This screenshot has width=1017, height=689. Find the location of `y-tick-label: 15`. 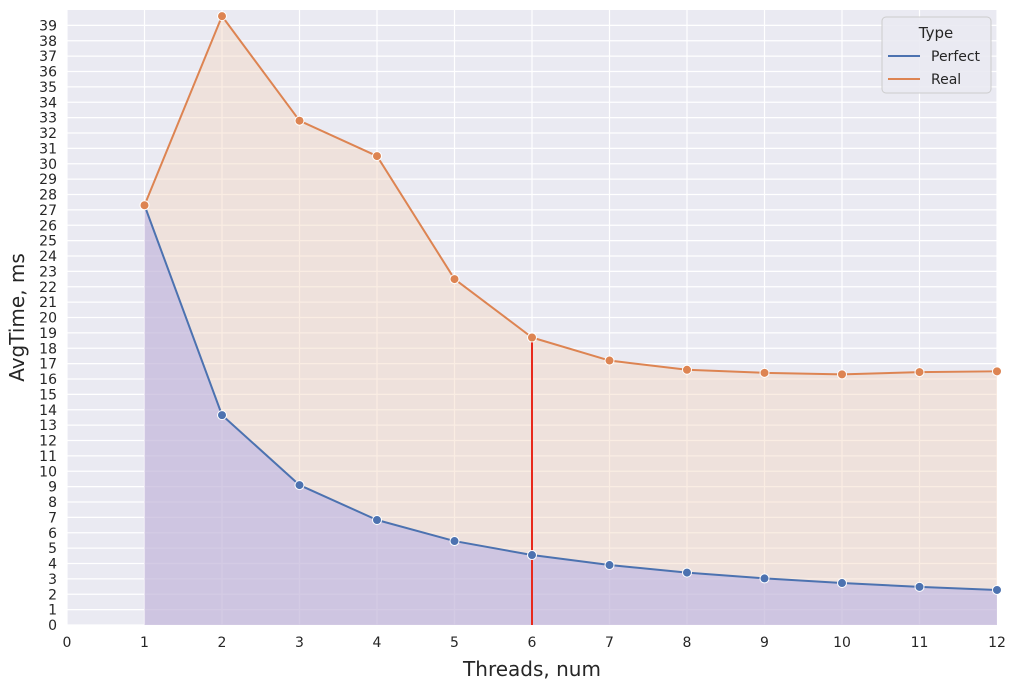

y-tick-label: 15 is located at coordinates (48, 395).